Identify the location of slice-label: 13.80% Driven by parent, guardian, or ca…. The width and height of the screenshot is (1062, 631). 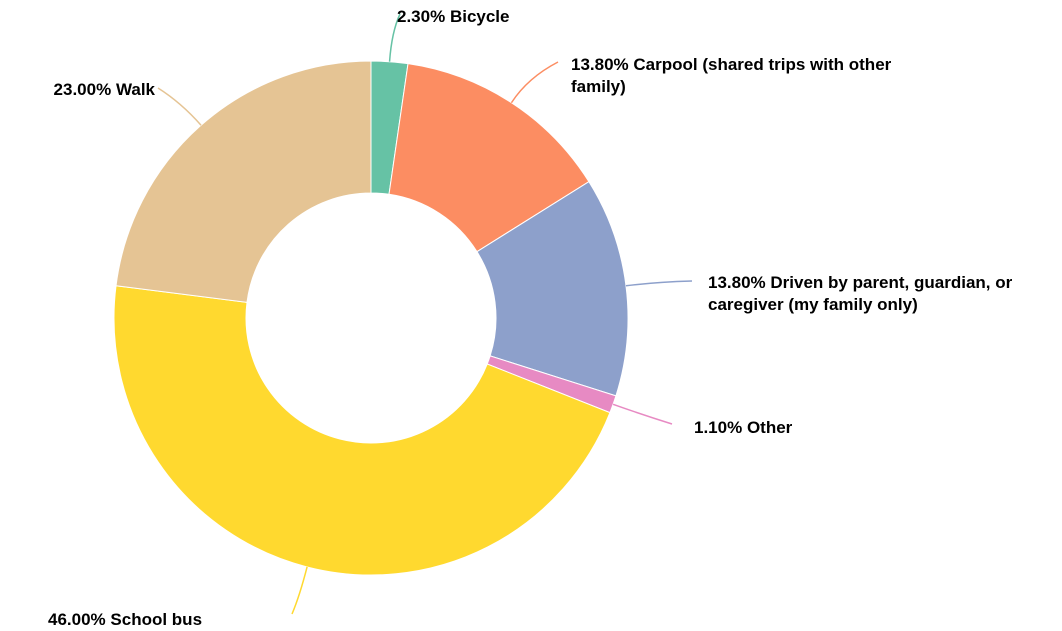
(885, 294).